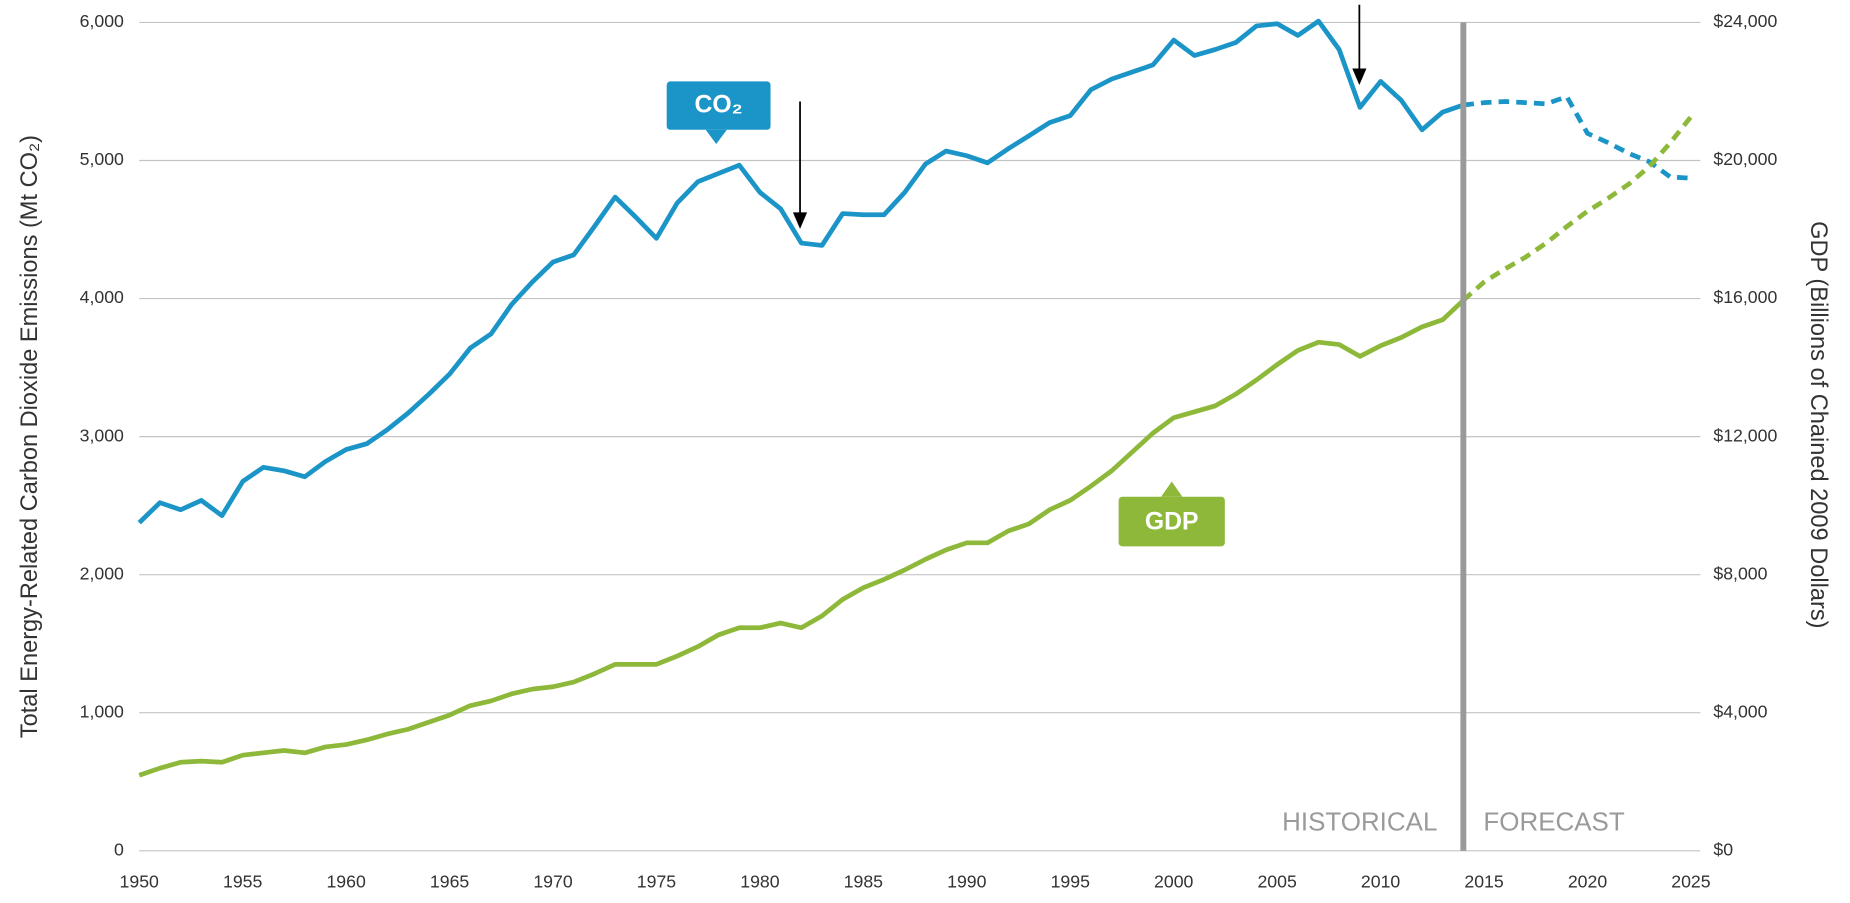 The image size is (1850, 903). What do you see at coordinates (140, 881) in the screenshot?
I see `x-tick-label: 1950` at bounding box center [140, 881].